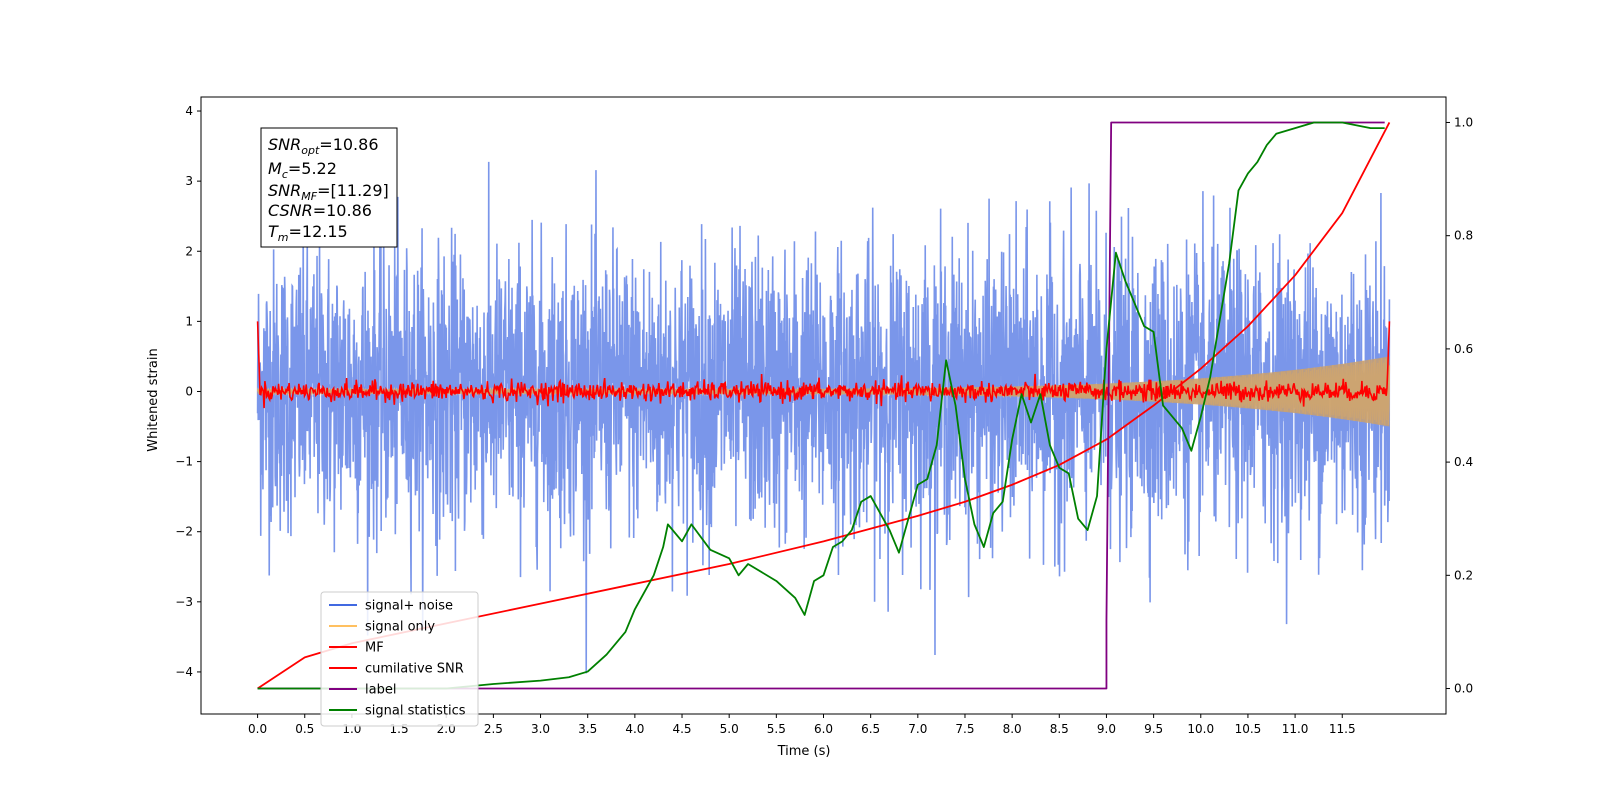 This screenshot has height=800, width=1600. What do you see at coordinates (409, 606) in the screenshot?
I see `legend-label: signal+ noise` at bounding box center [409, 606].